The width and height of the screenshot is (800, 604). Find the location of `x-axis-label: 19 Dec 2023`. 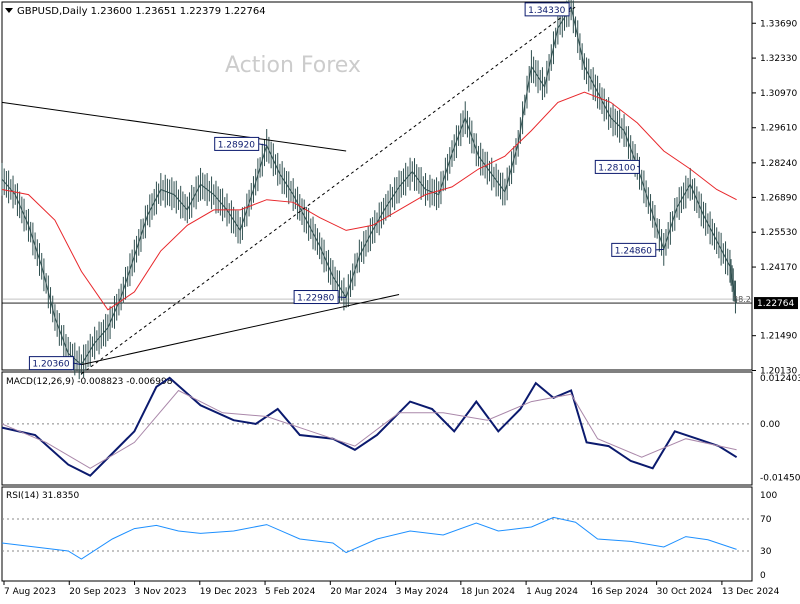

x-axis-label: 19 Dec 2023 is located at coordinates (229, 592).